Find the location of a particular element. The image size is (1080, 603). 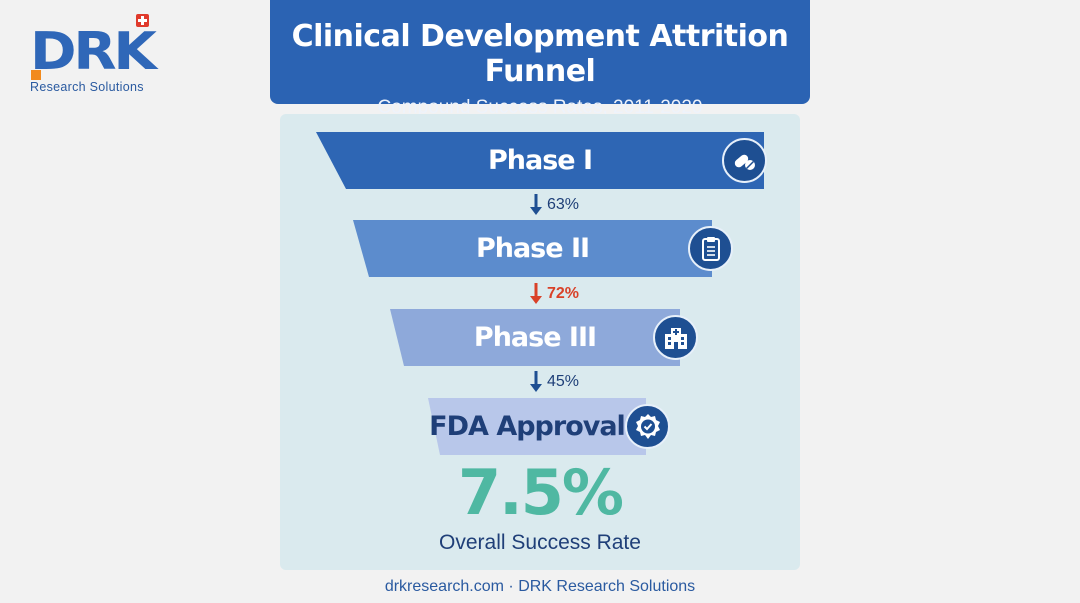

transition-rate-2: 72% is located at coordinates (554, 294).